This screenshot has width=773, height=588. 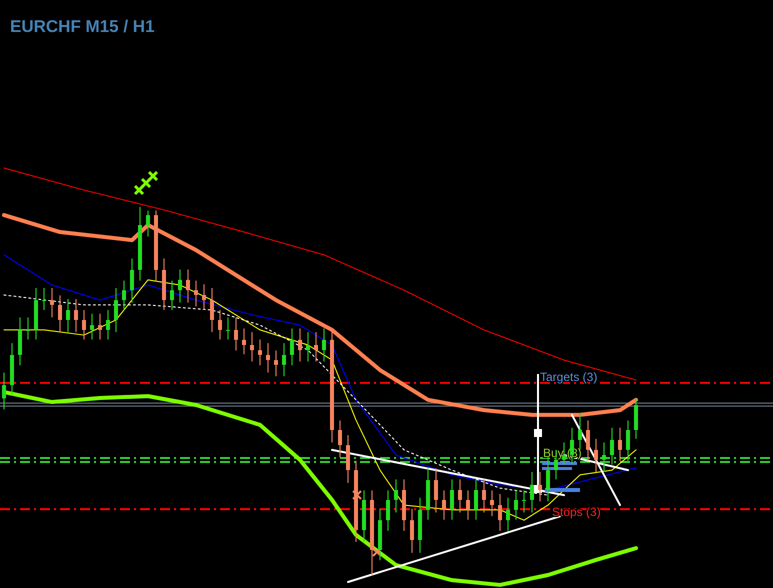 I want to click on chart-title: EURCHF M15 / H1, so click(x=82, y=26).